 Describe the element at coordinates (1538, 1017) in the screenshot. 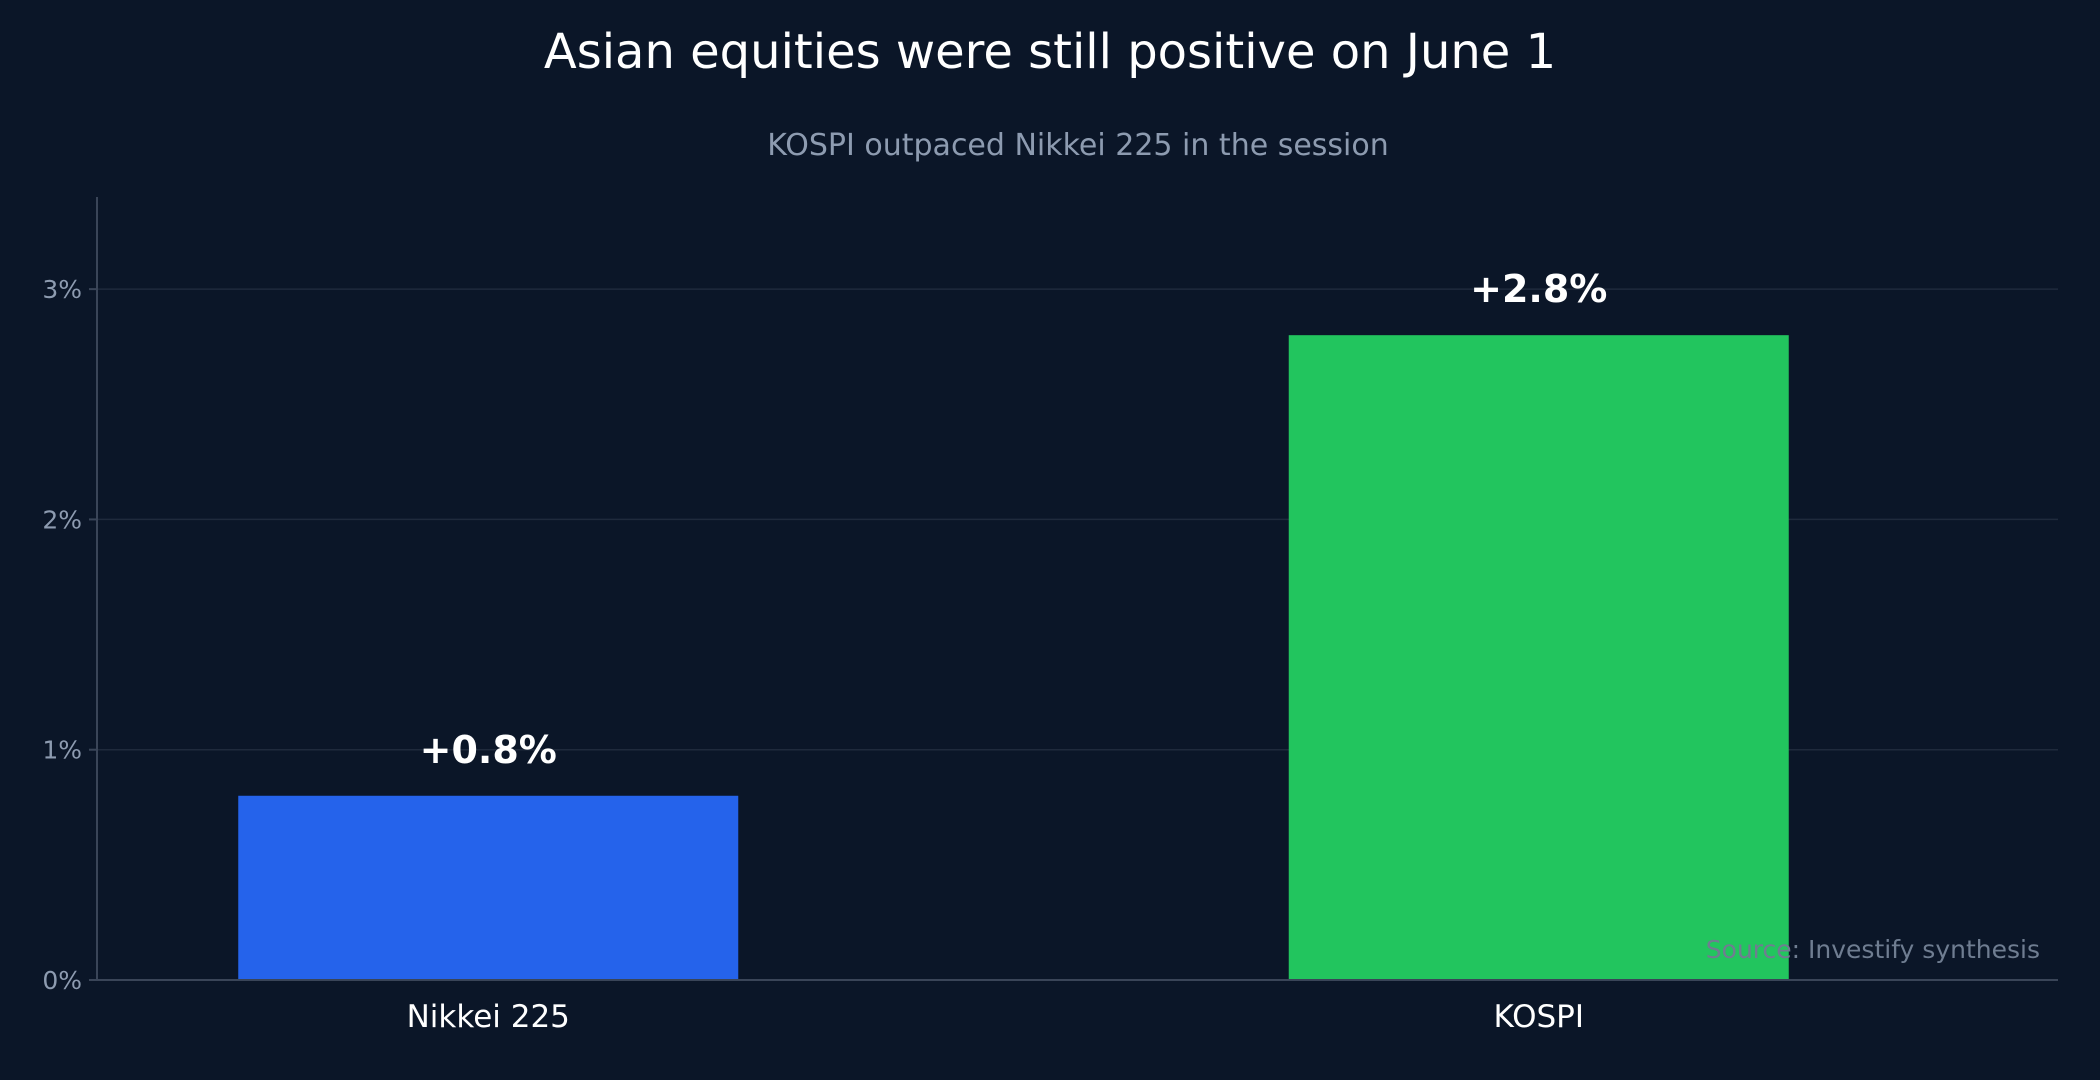

I see `x-category-label: KOSPI` at that location.